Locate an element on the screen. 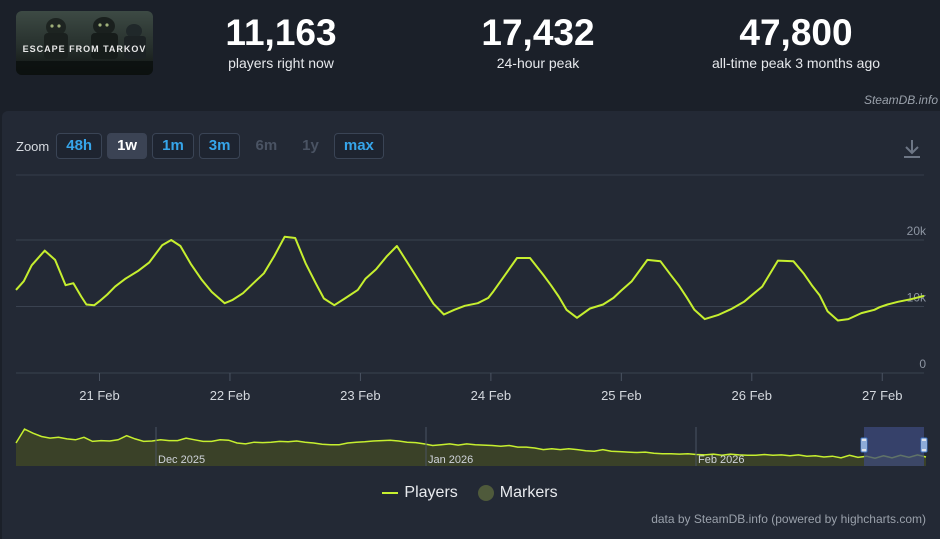 This screenshot has width=940, height=539. navigator-tick-label: Dec 2025 is located at coordinates (181, 460).